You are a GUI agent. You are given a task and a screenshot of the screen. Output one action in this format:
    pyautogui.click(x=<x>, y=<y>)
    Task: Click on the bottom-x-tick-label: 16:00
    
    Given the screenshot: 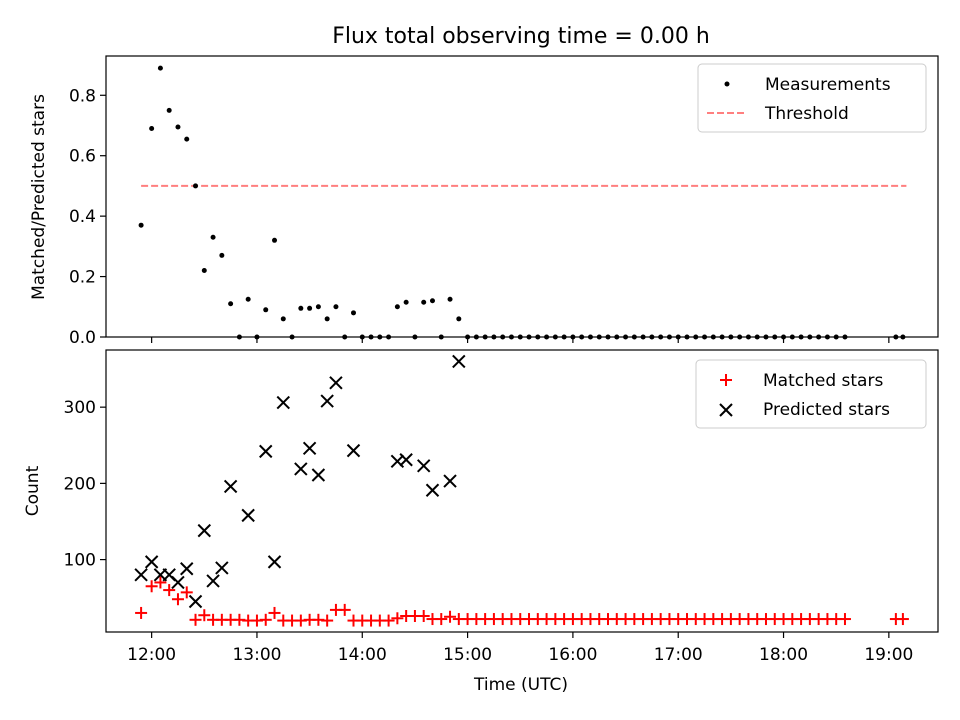 What is the action you would take?
    pyautogui.click(x=572, y=655)
    